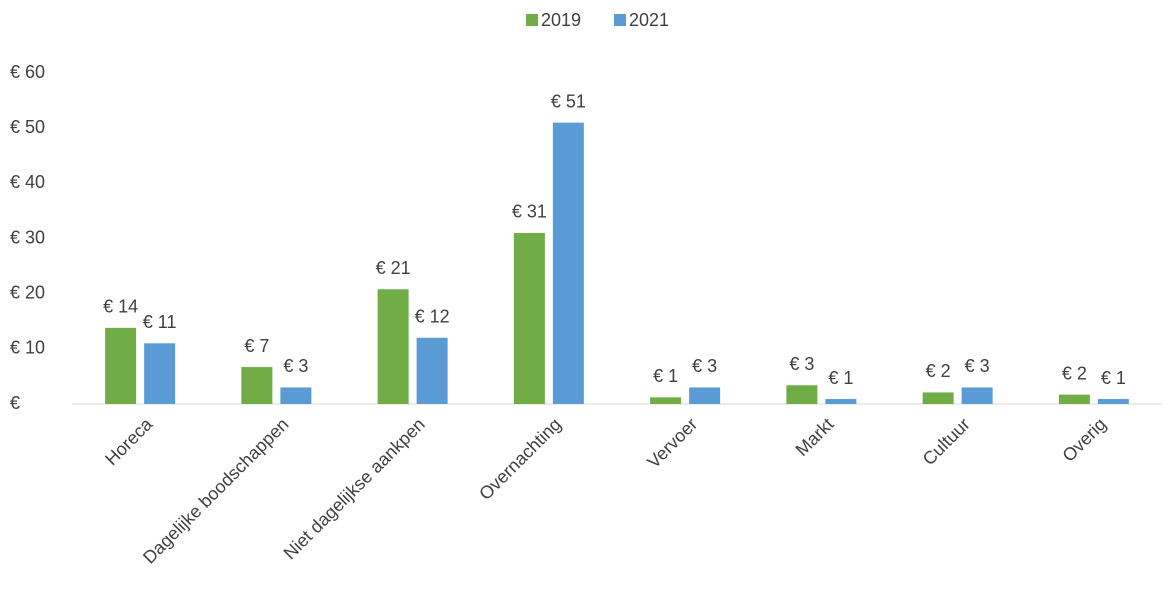 Image resolution: width=1164 pixels, height=600 pixels. What do you see at coordinates (15, 403) in the screenshot?
I see `y-tick-label: €` at bounding box center [15, 403].